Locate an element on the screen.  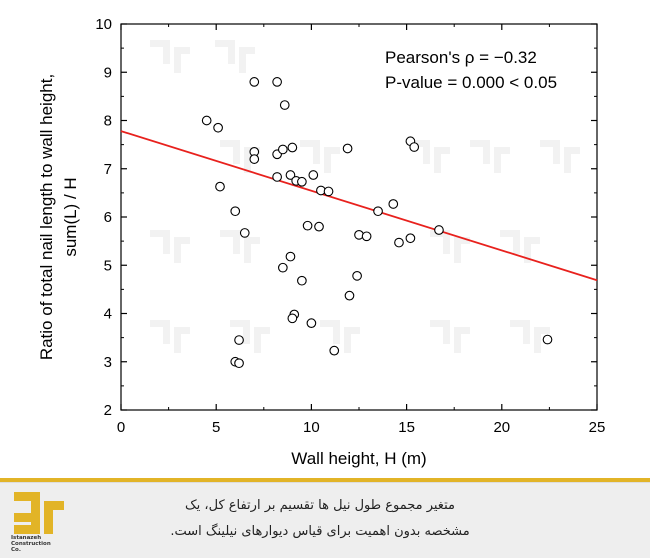
y-tick-label: 7 is located at coordinates (108, 169).